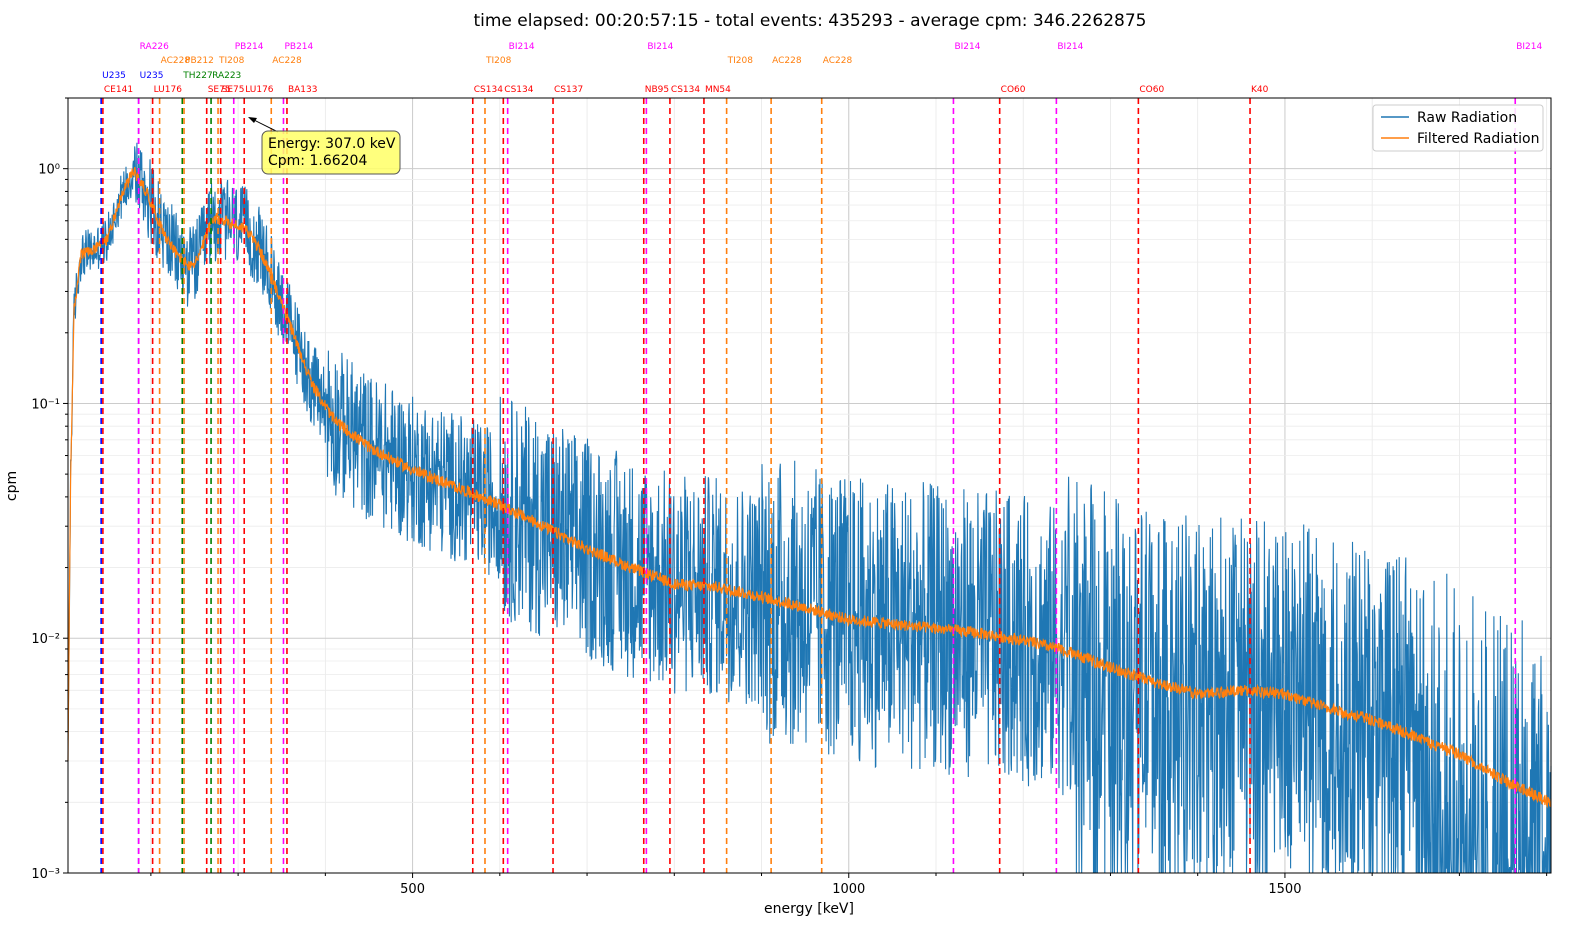  I want to click on annotation-box, so click(331, 152).